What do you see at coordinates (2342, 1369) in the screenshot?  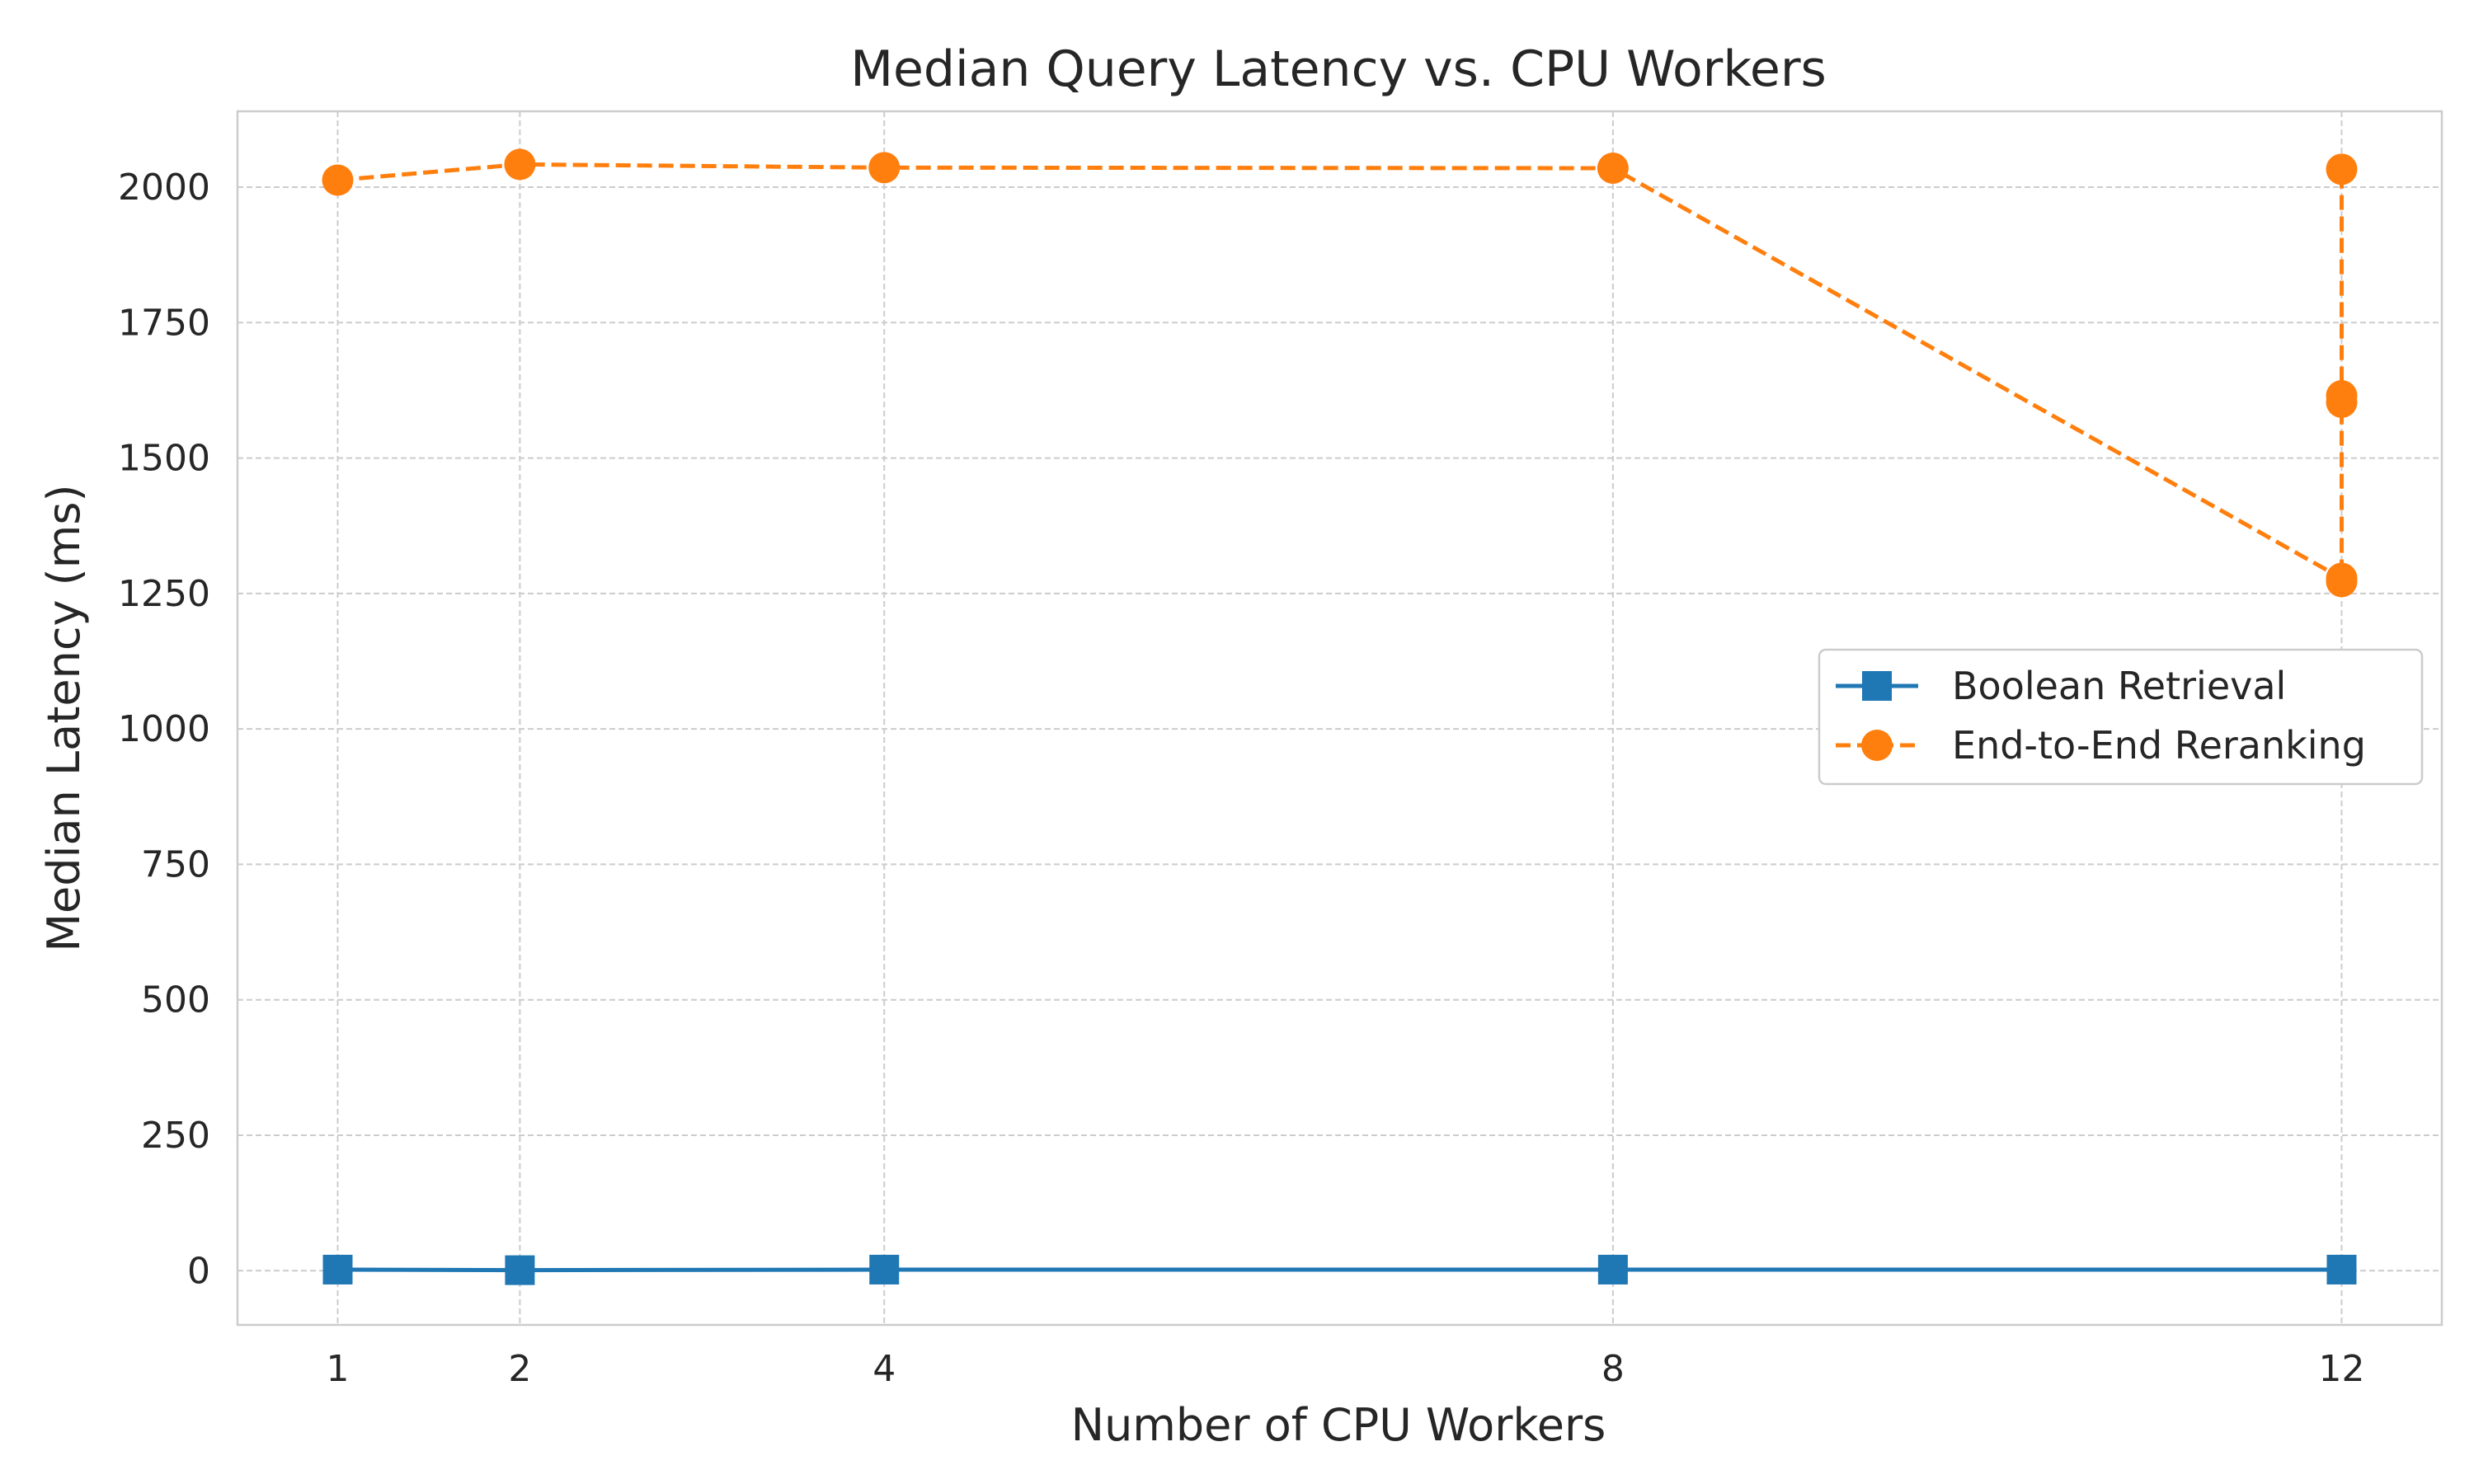 I see `x-tick-label: 12` at bounding box center [2342, 1369].